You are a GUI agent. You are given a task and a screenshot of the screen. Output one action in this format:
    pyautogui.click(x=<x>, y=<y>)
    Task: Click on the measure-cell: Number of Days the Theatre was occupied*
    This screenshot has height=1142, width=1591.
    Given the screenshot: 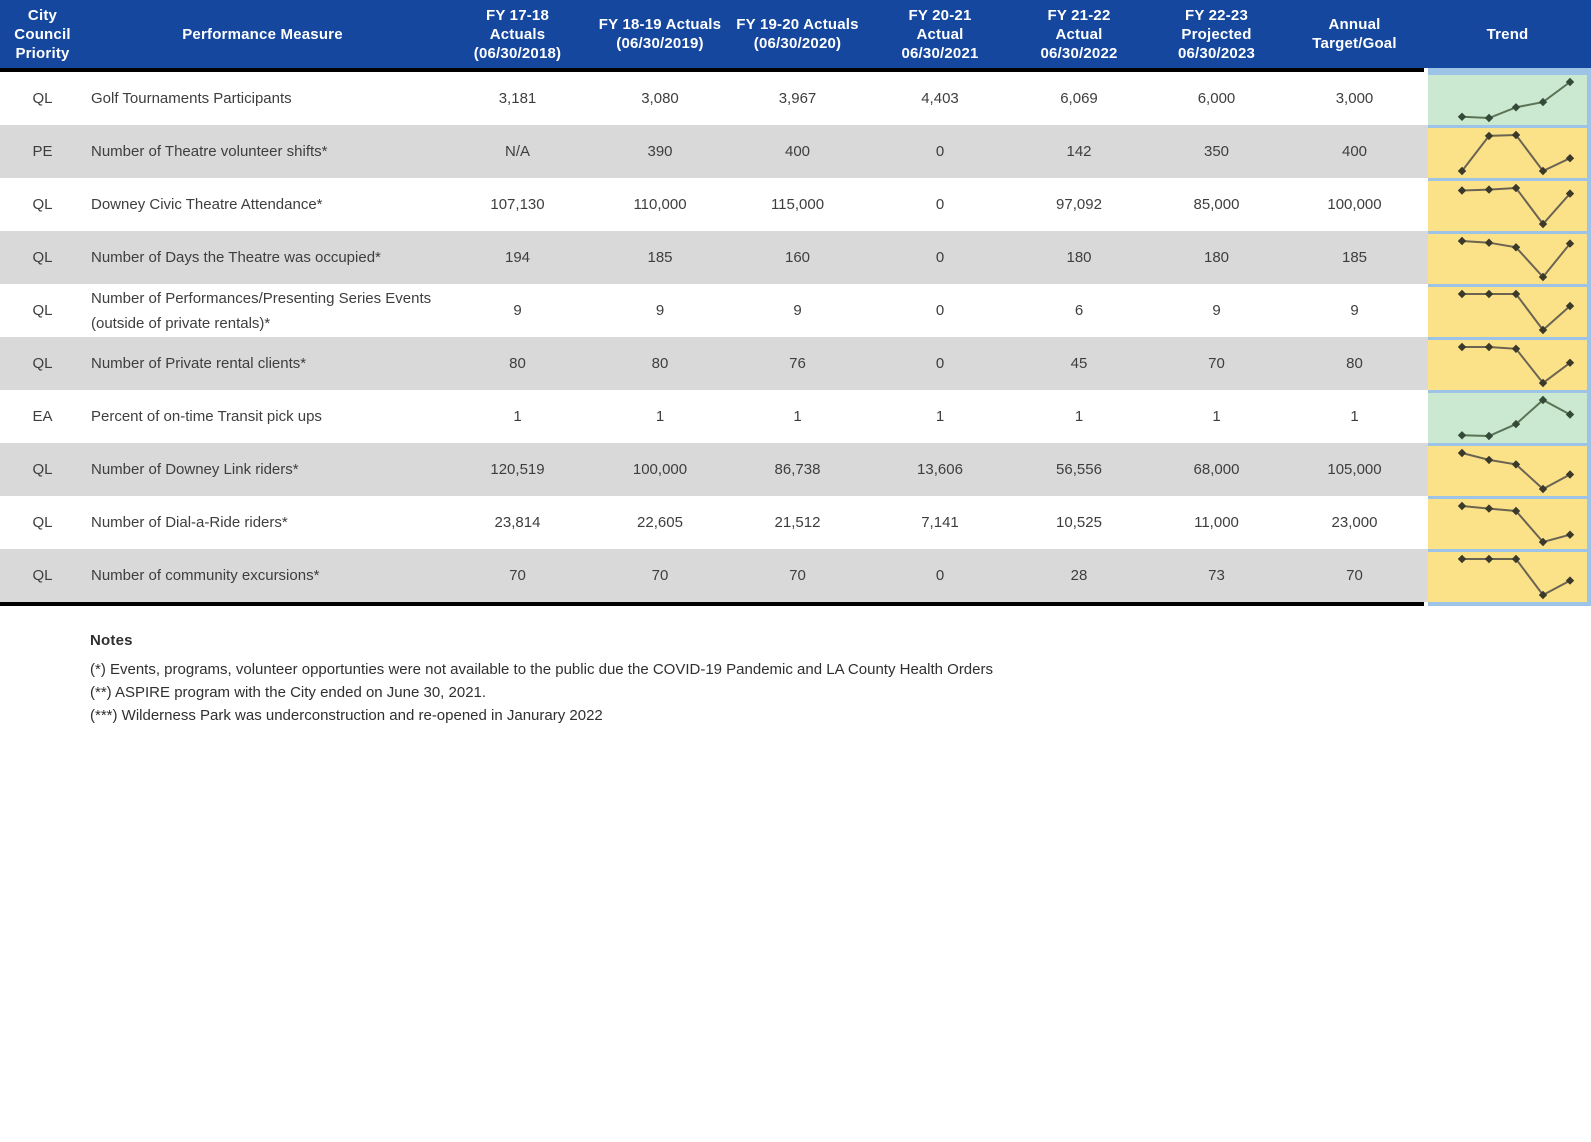 What is the action you would take?
    pyautogui.click(x=262, y=257)
    